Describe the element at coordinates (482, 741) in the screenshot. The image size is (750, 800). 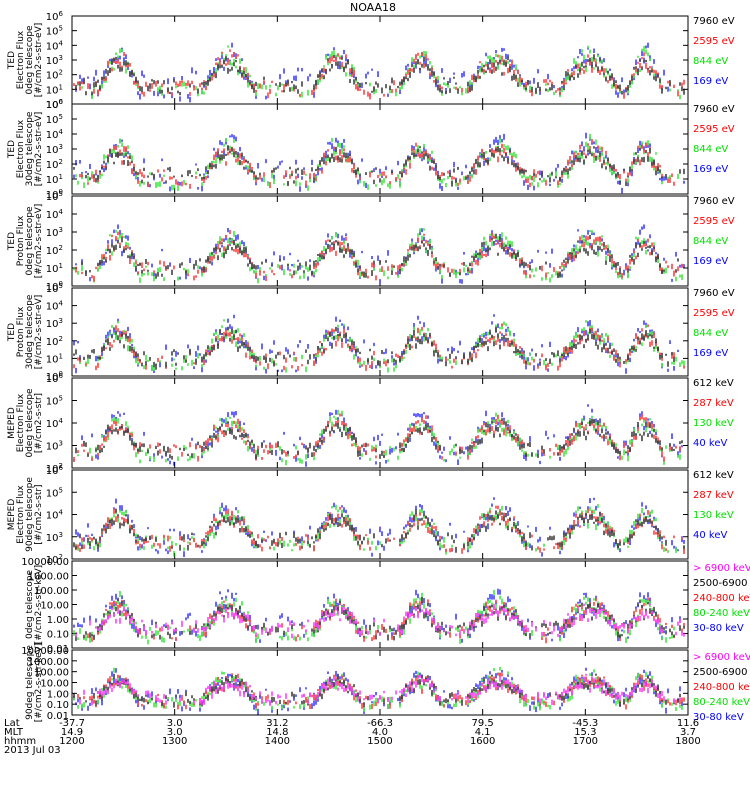
I see `x-tick-label-hhmm: 1600` at that location.